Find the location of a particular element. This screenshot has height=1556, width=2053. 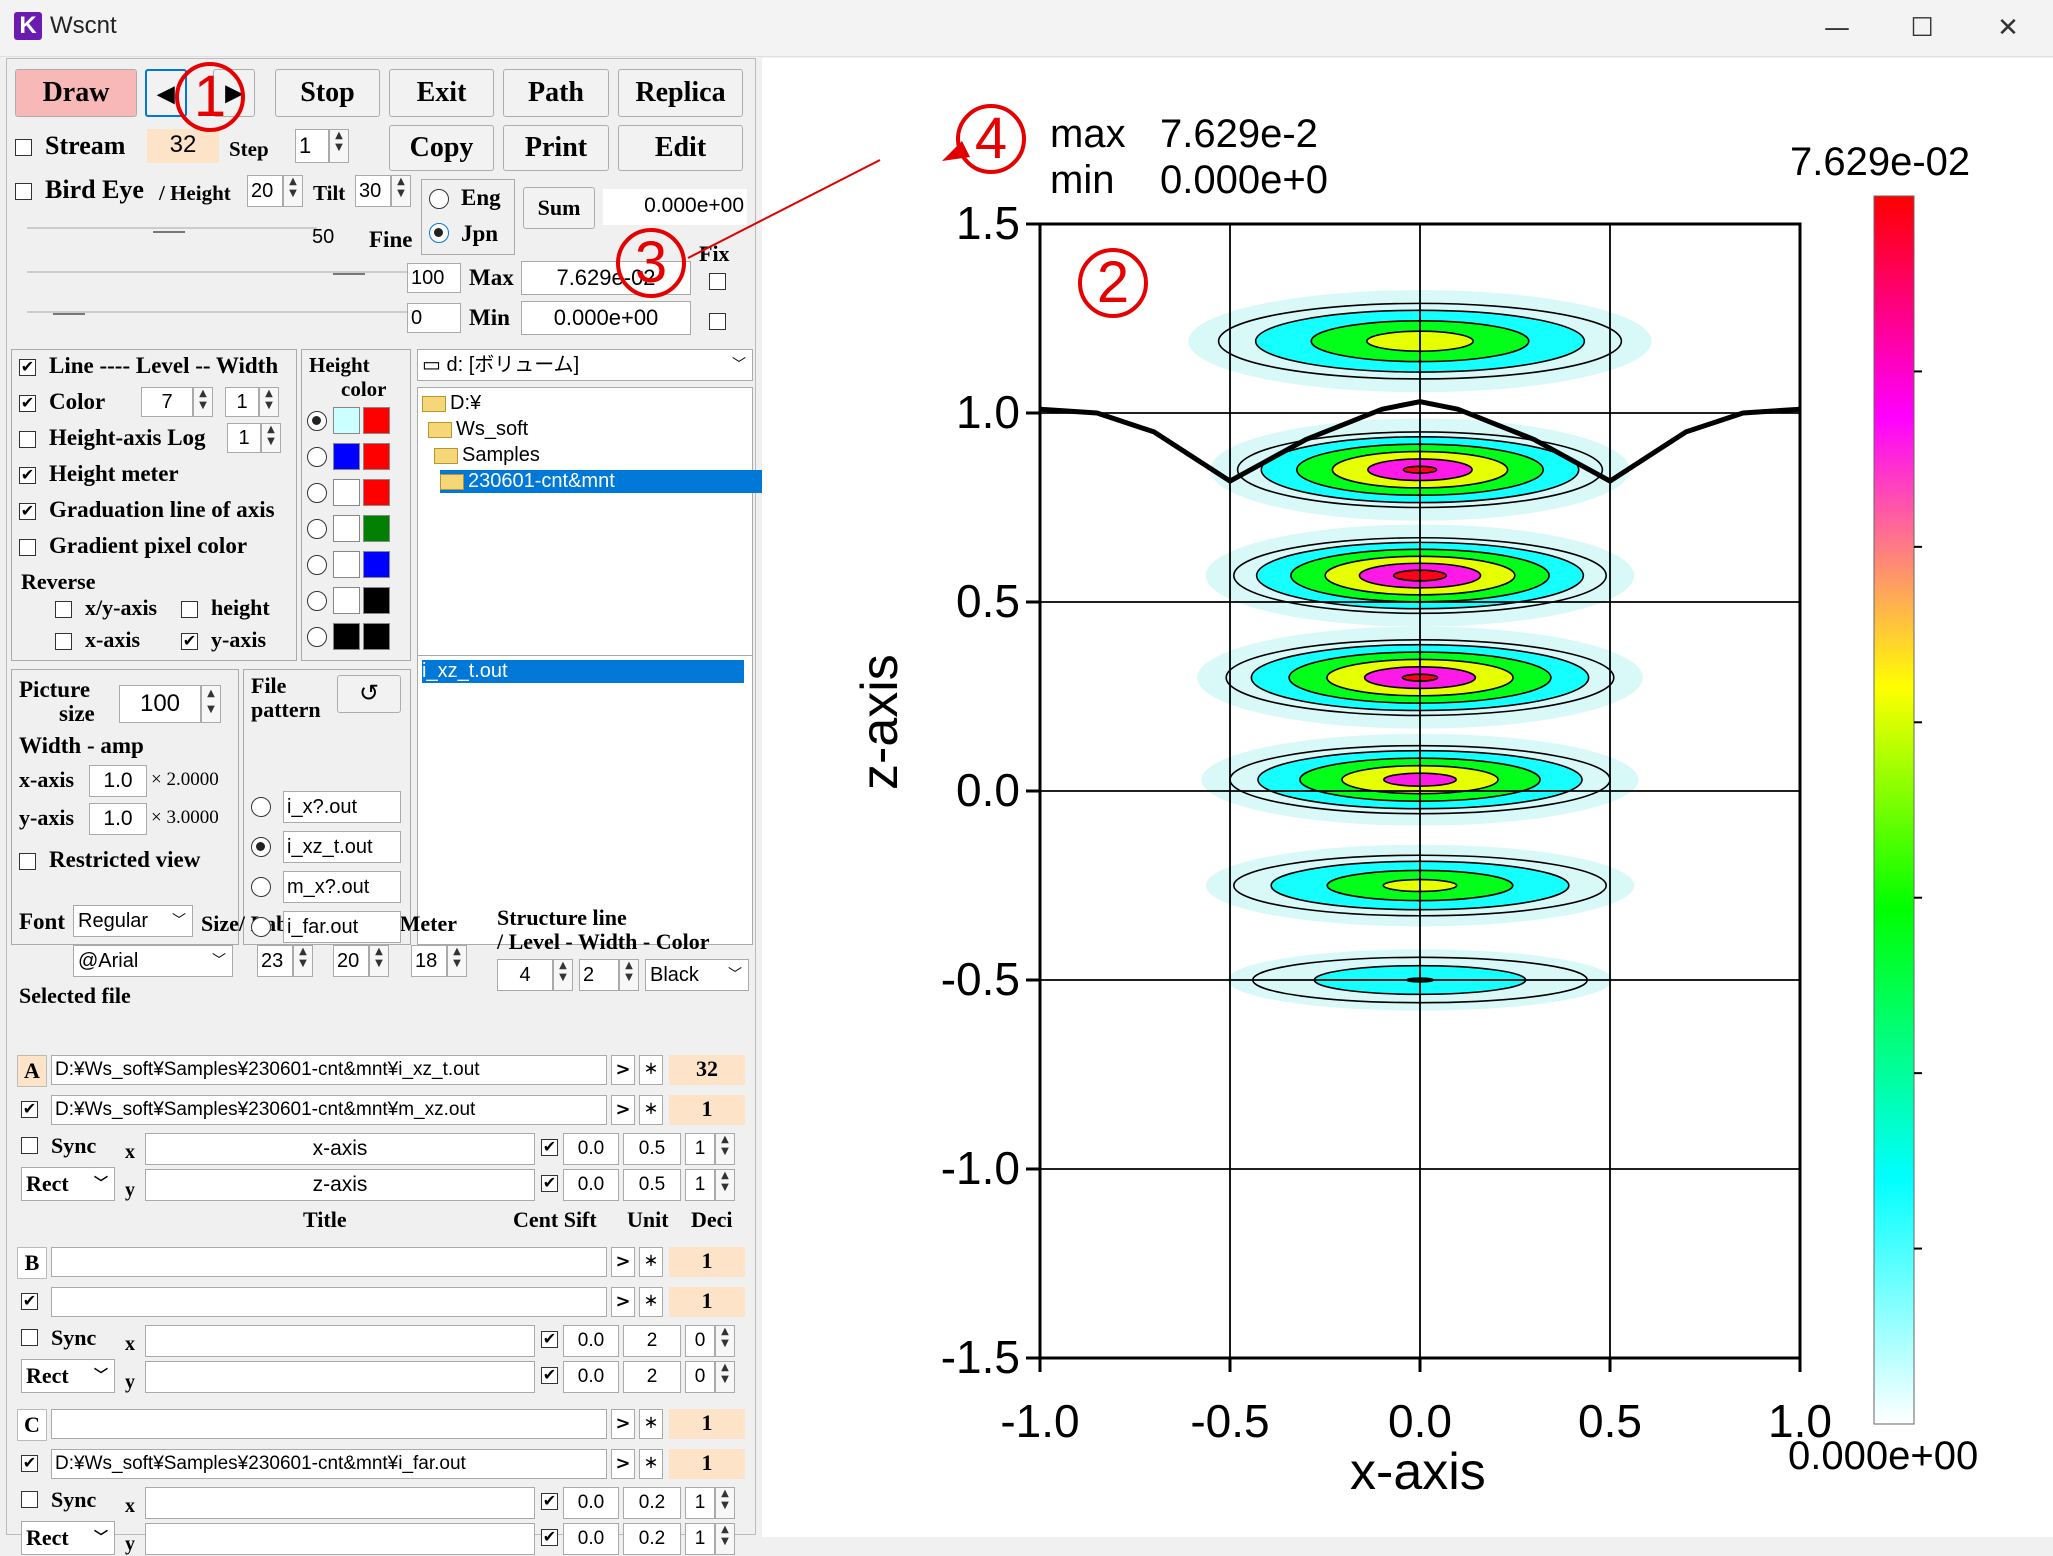

max-num: 100 is located at coordinates (434, 278).